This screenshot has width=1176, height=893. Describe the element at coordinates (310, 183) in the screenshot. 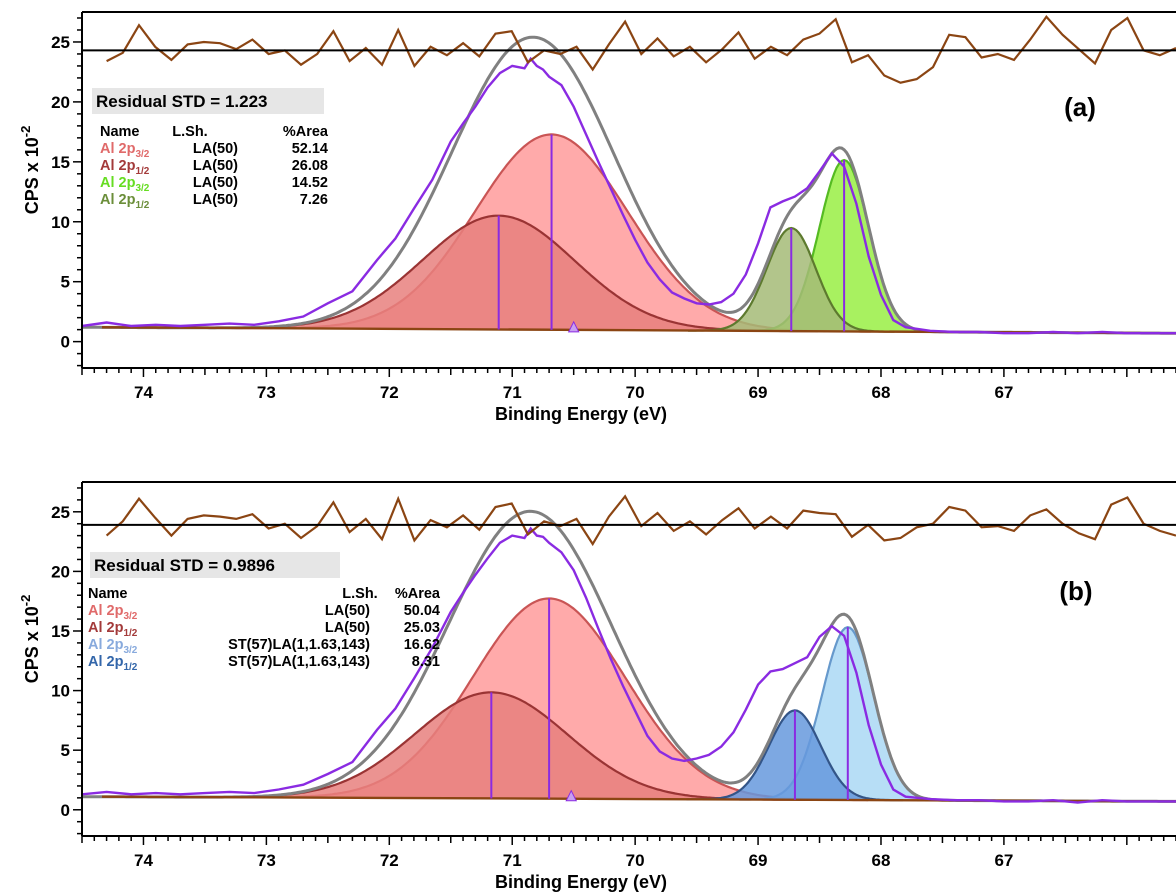

I see `table-row-area: 14.52` at that location.